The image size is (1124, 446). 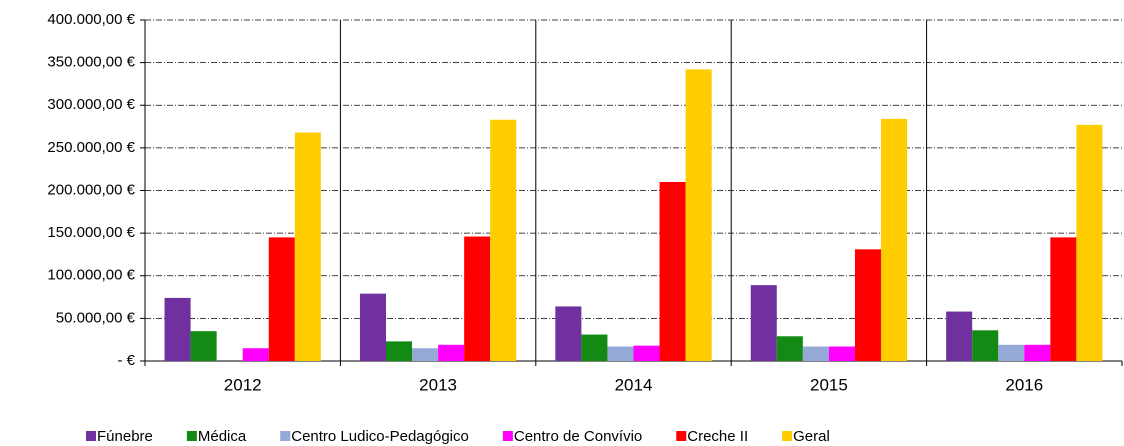 I want to click on legend-label: Centro Ludico-Pedagógico, so click(x=380, y=436).